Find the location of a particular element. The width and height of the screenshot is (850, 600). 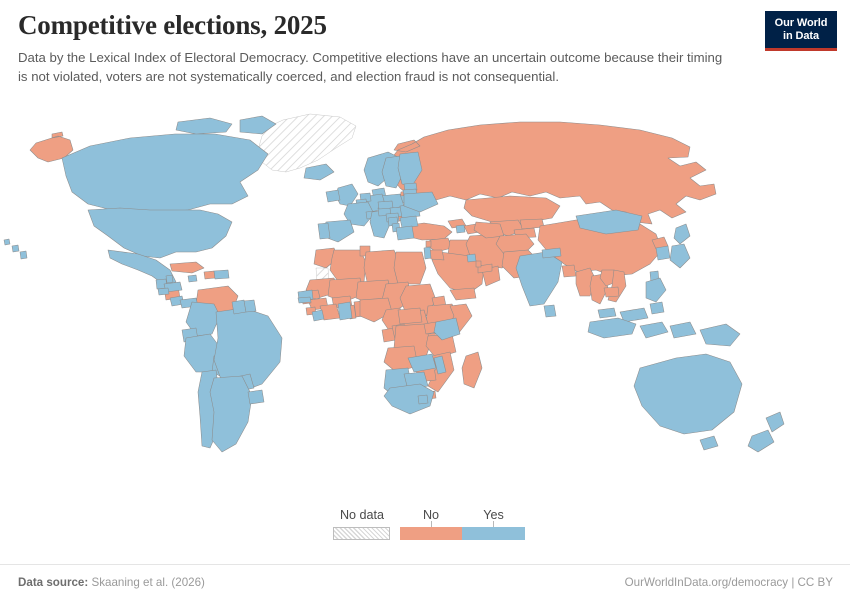

country-kenya is located at coordinates (447, 329).